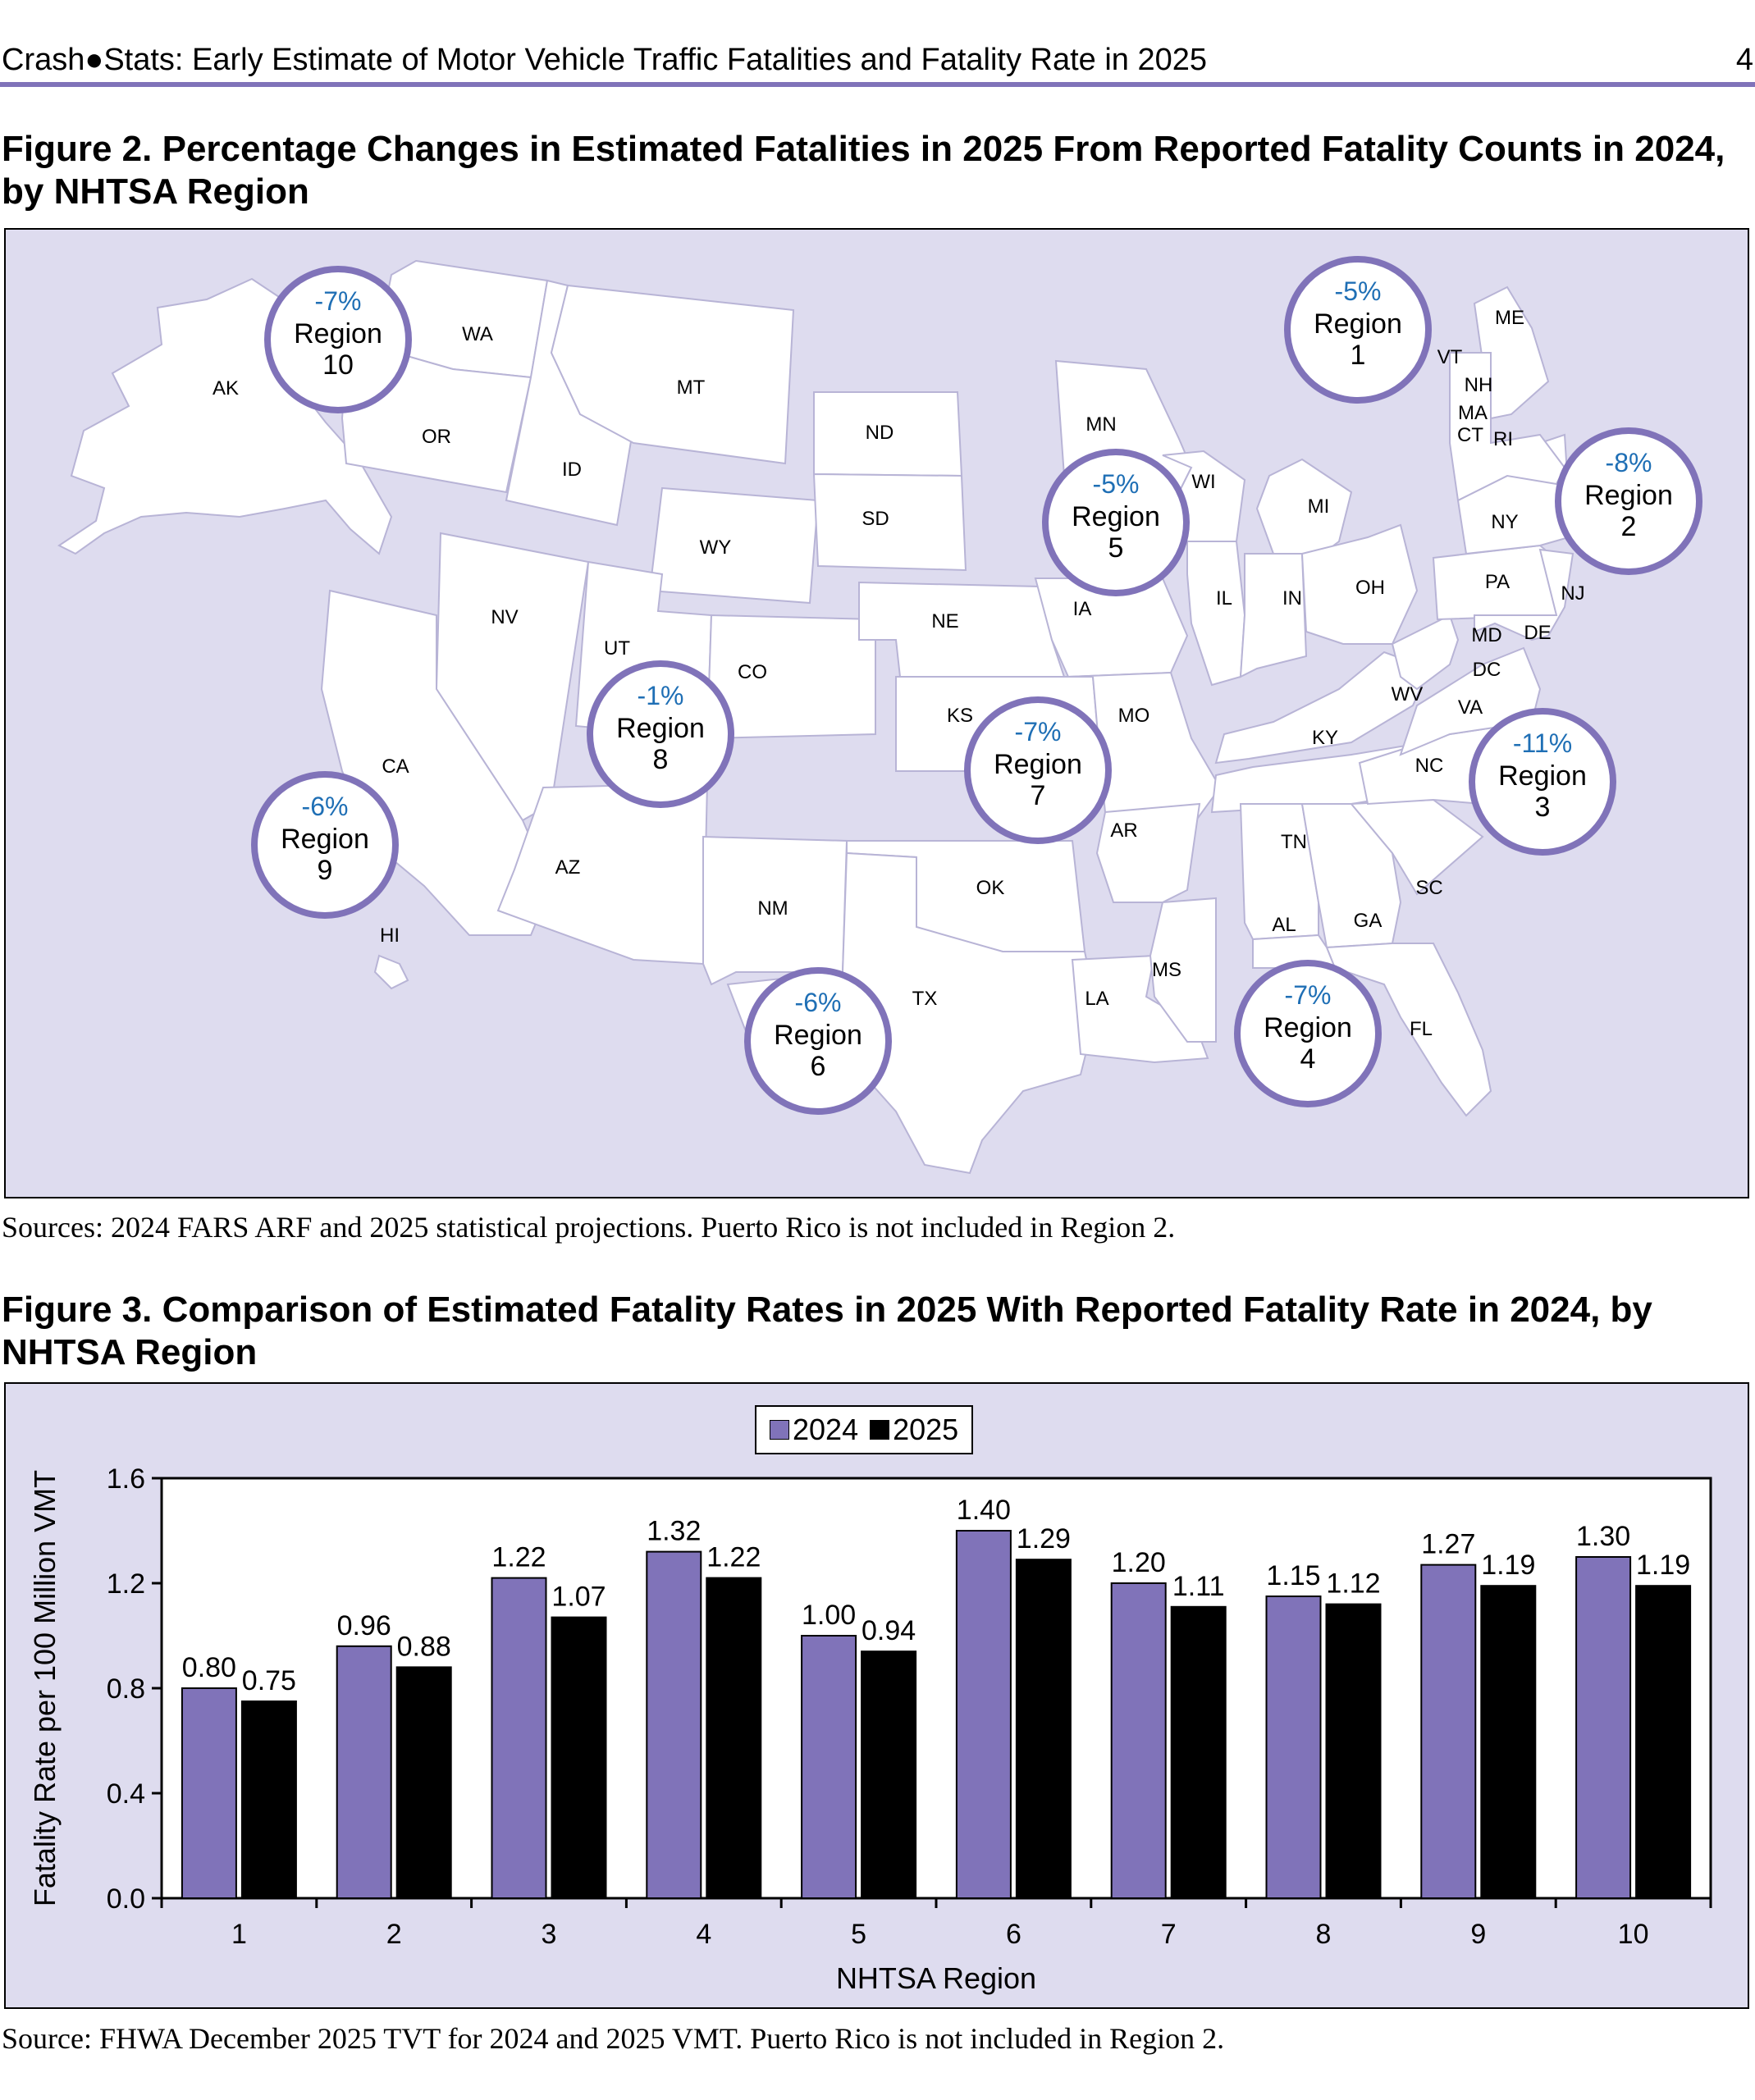 This screenshot has height=2100, width=1755. Describe the element at coordinates (394, 1934) in the screenshot. I see `x-tick-label-2: 2` at that location.